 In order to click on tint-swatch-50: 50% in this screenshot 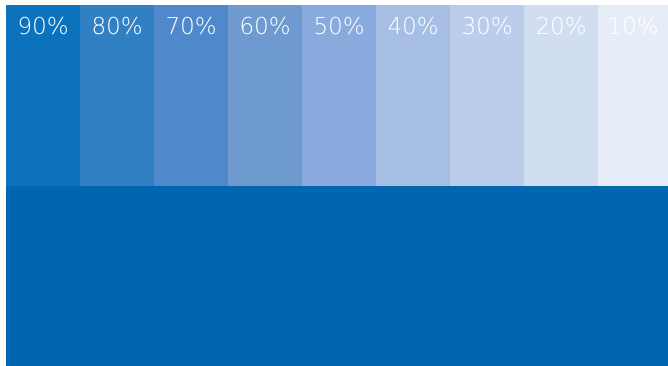, I will do `click(339, 95)`.